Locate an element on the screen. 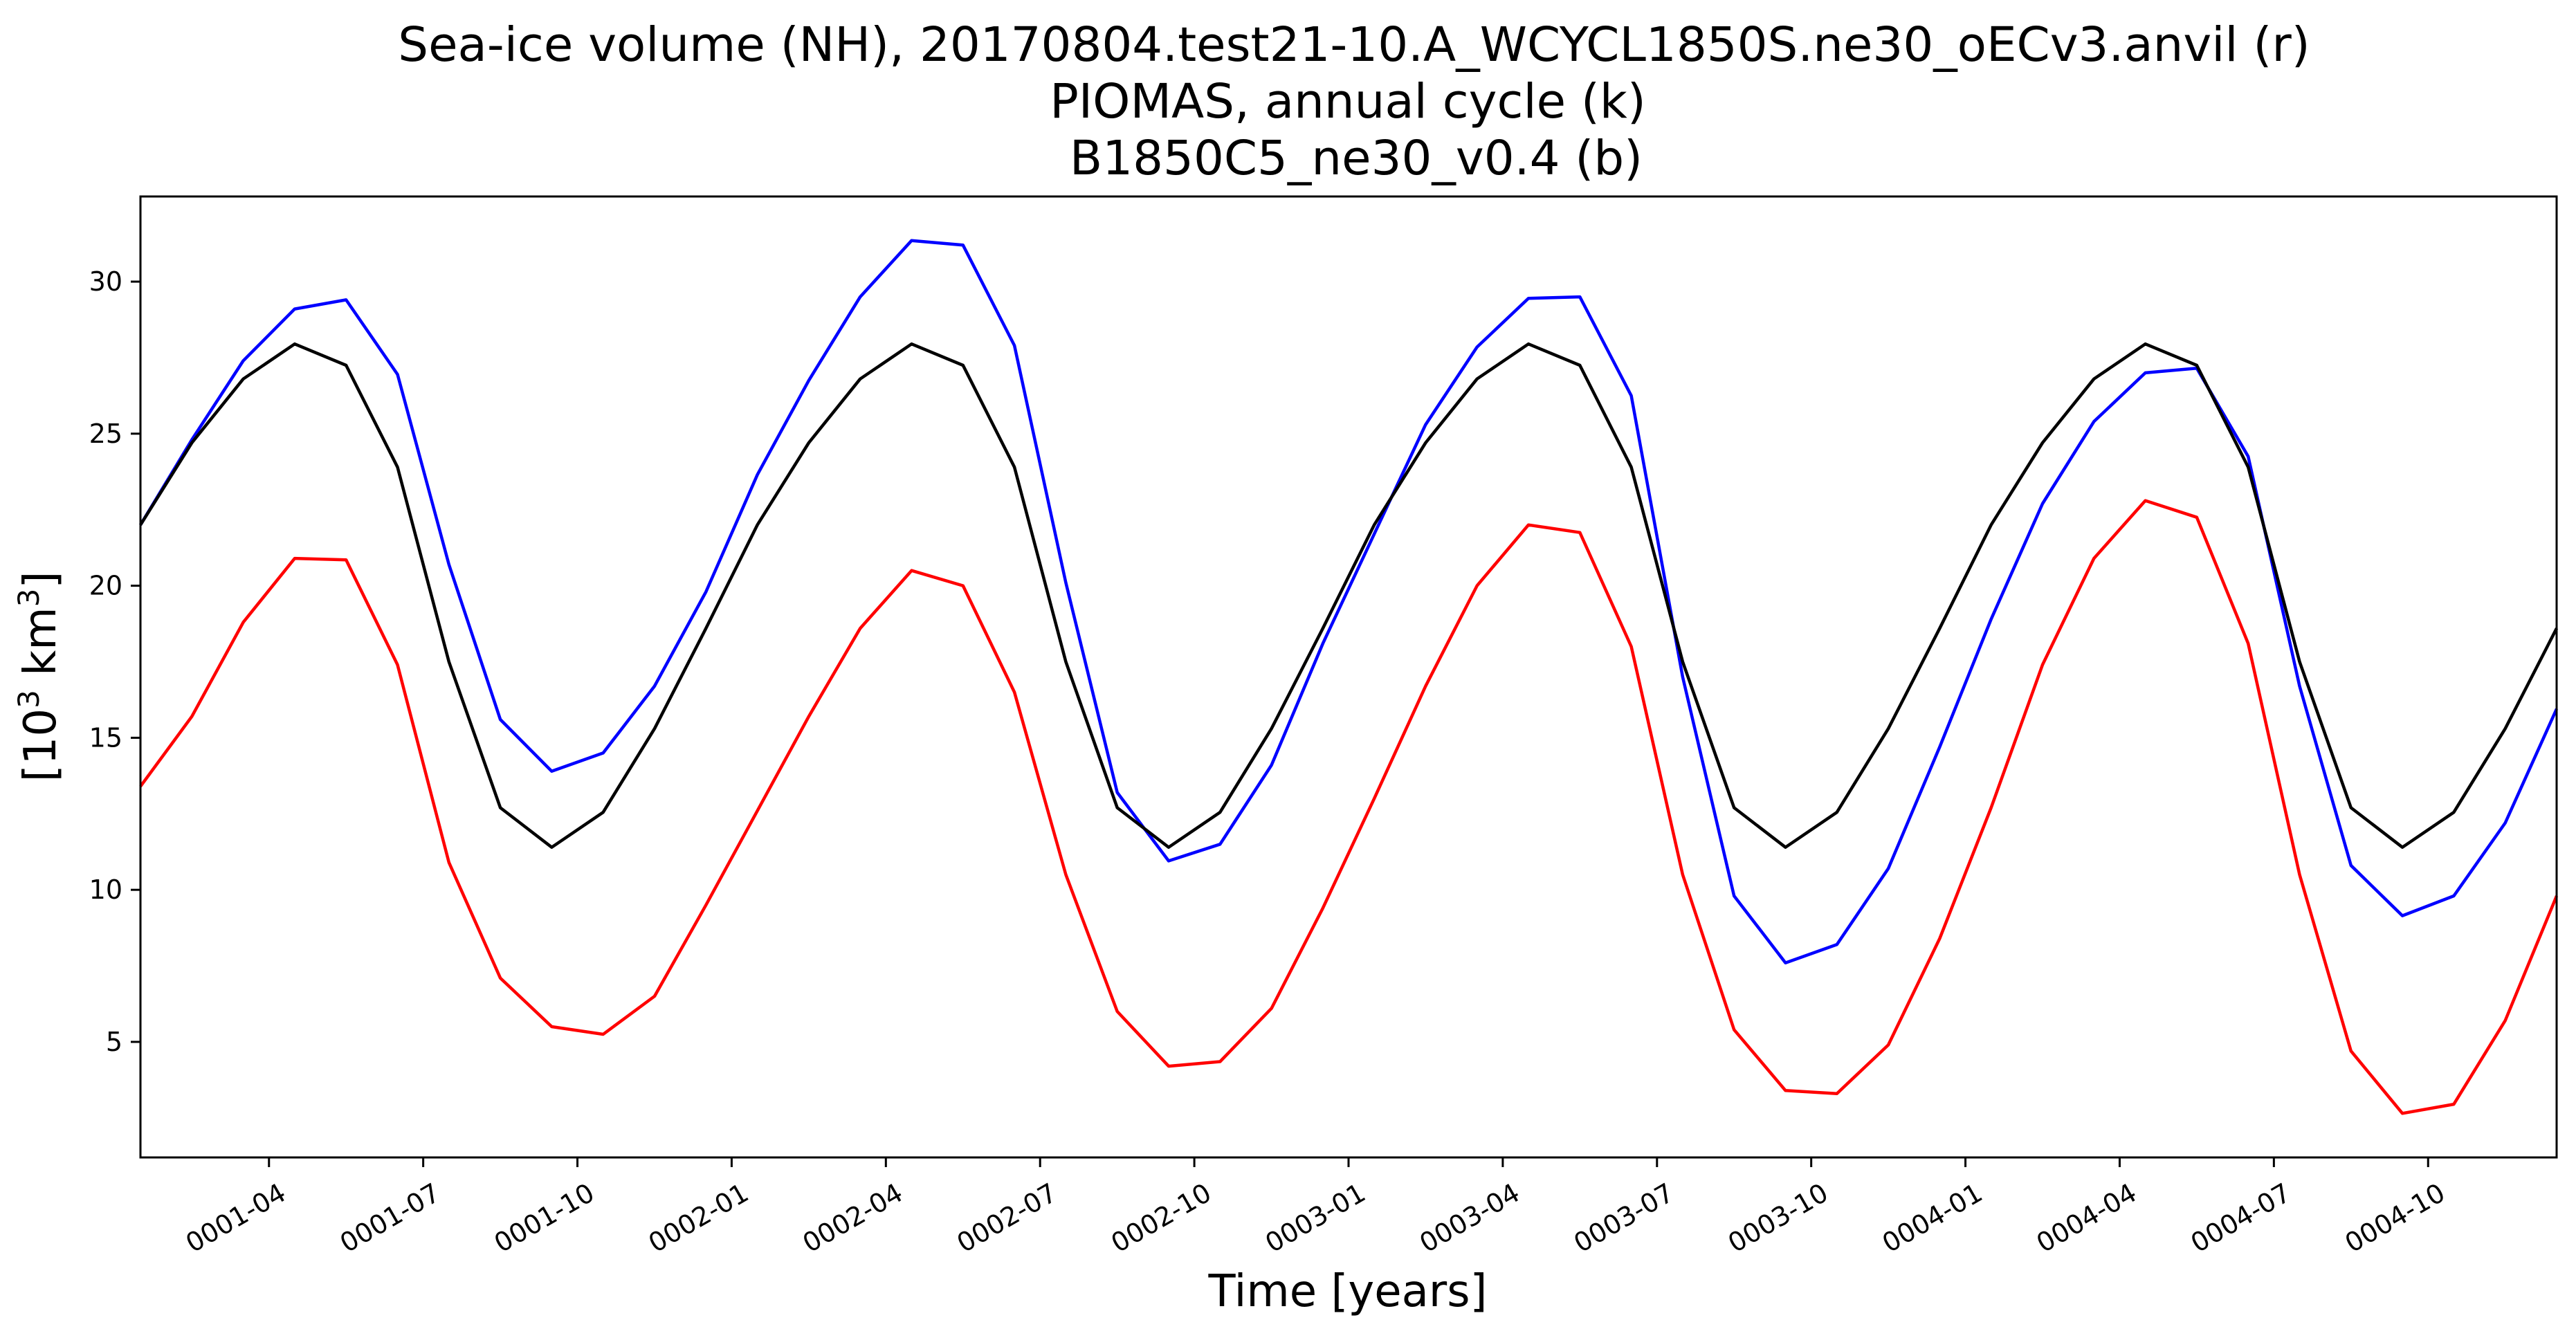  y-axis-label: [103 km3] is located at coordinates (39, 676).